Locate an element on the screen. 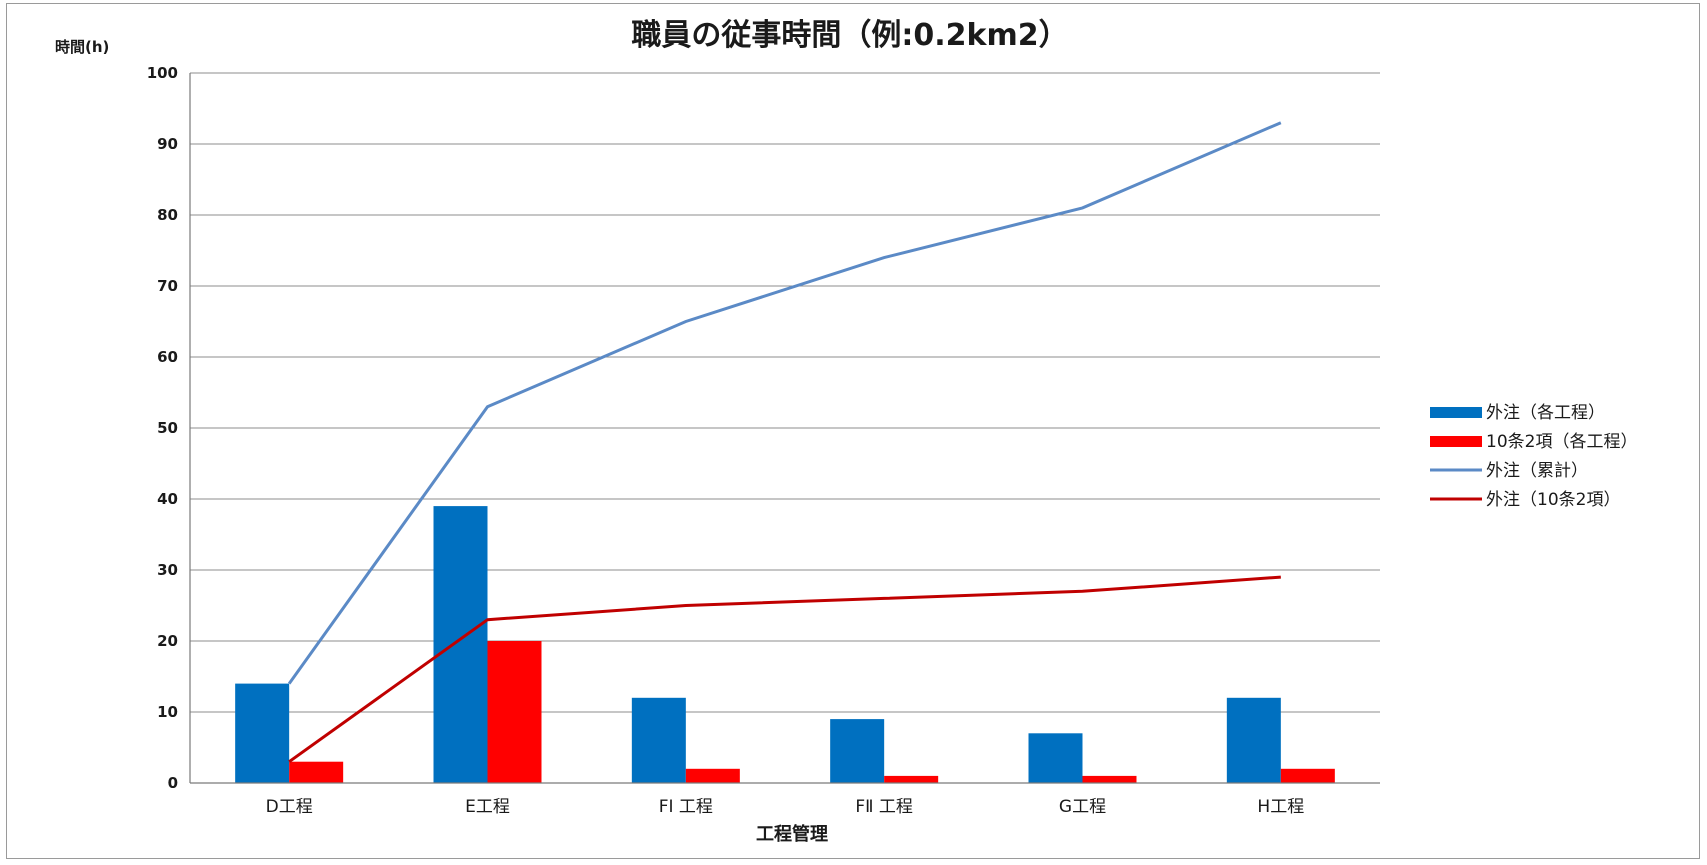  y-tick-labels: 0 10 20 30 40 50 60 70 80 90 100 is located at coordinates (162, 428).